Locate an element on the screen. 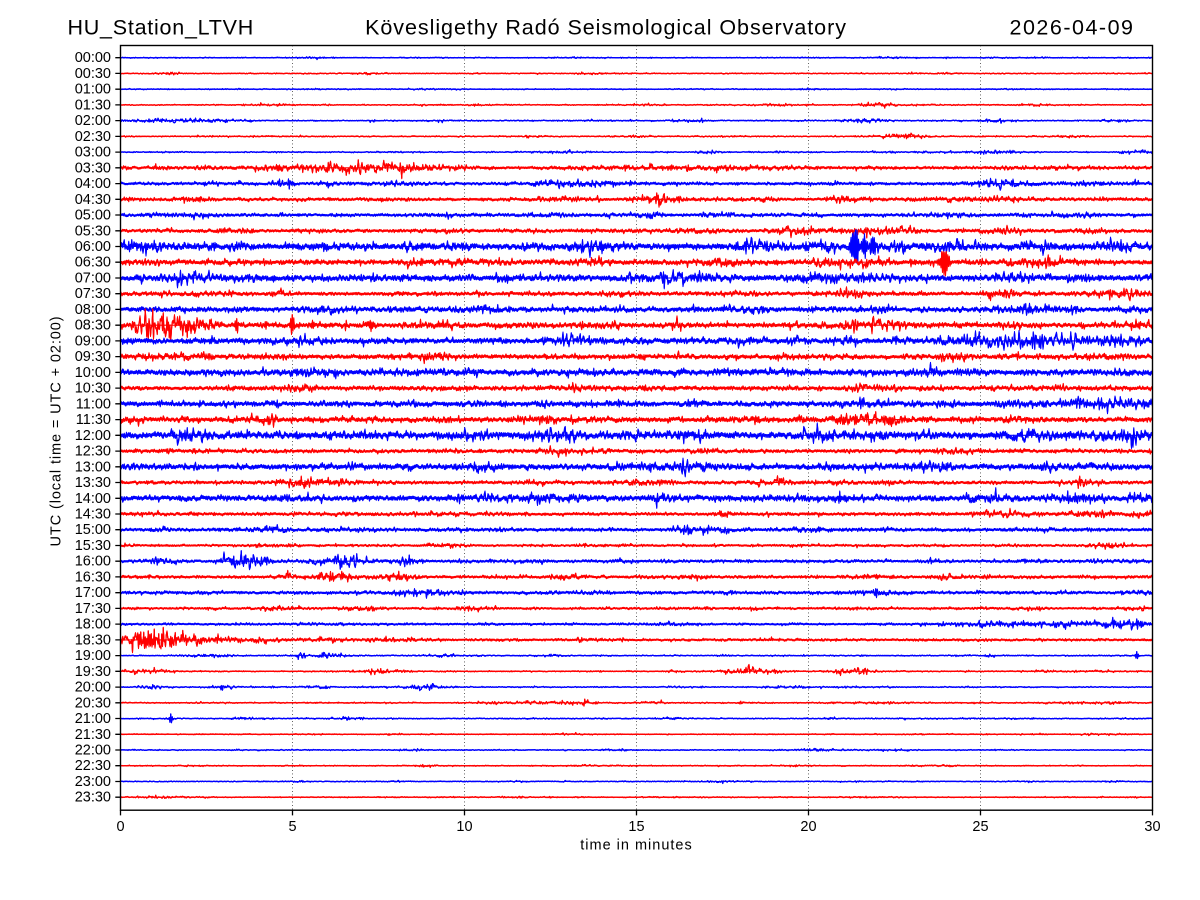  svg-text: 19:00 is located at coordinates (93, 656).